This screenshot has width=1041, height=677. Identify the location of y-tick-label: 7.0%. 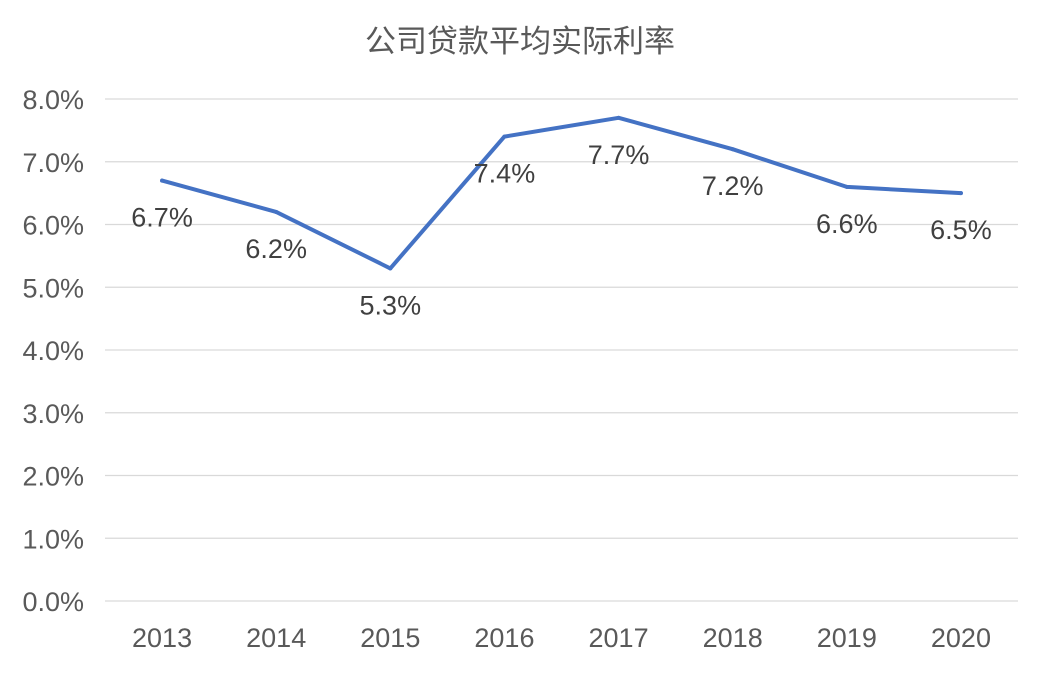
(53, 163).